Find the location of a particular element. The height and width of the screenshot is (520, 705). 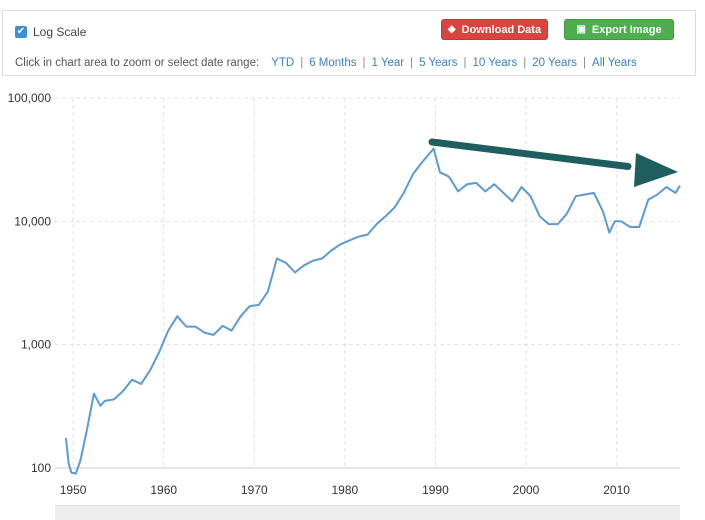

log-scale-label: Log Scale is located at coordinates (60, 32).